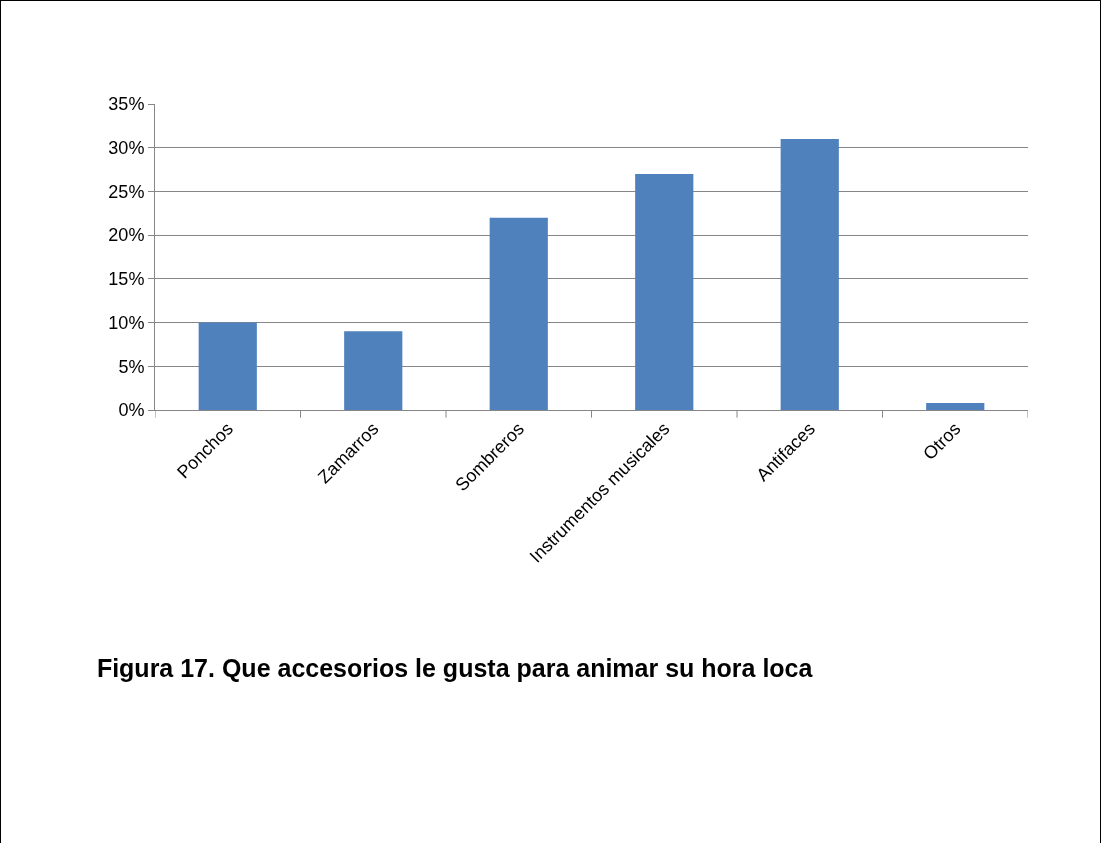 Image resolution: width=1101 pixels, height=844 pixels. Describe the element at coordinates (126, 322) in the screenshot. I see `y-tick-label: 10%` at that location.